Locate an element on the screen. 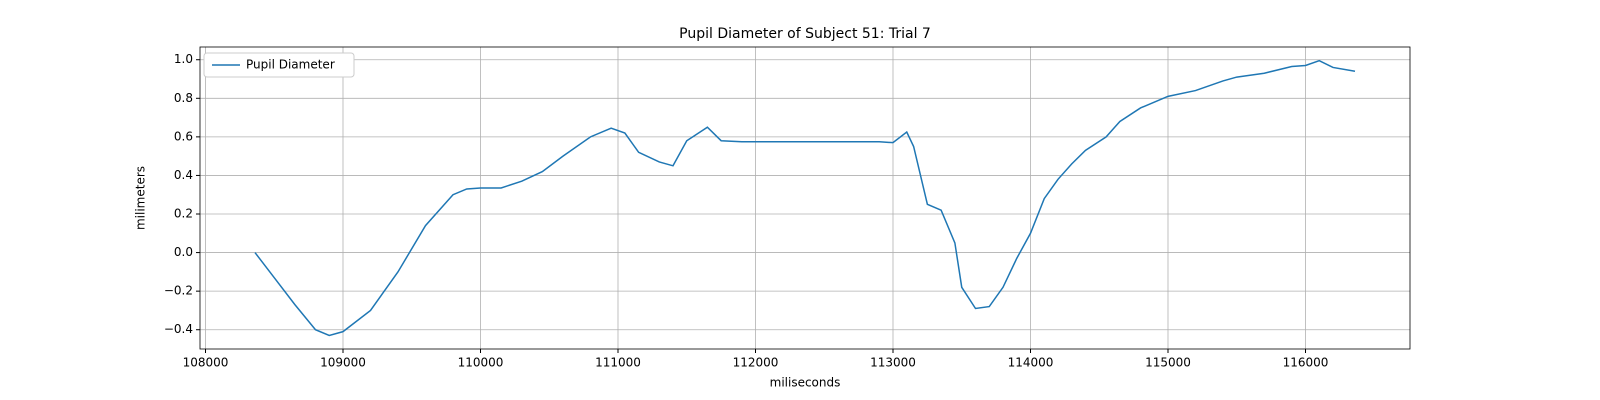 This screenshot has height=400, width=1600. x-tick-label: 108000 is located at coordinates (206, 363).